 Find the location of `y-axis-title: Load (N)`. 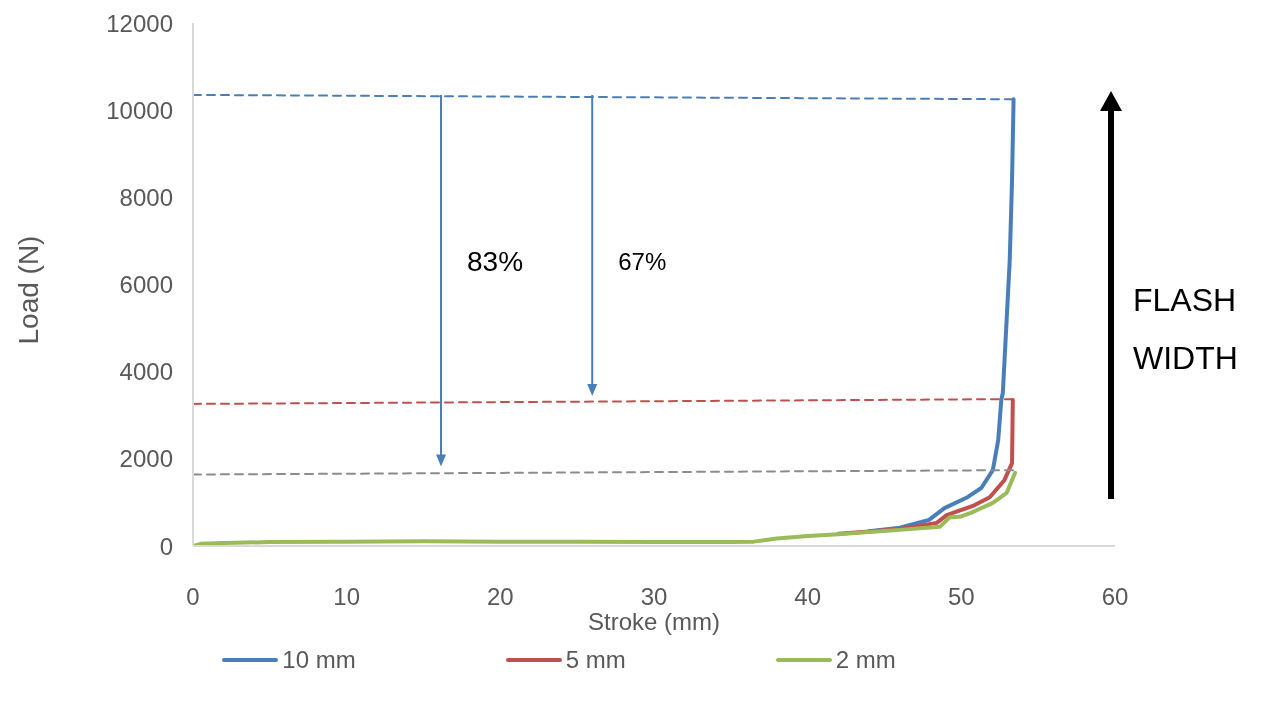

y-axis-title: Load (N) is located at coordinates (28, 290).